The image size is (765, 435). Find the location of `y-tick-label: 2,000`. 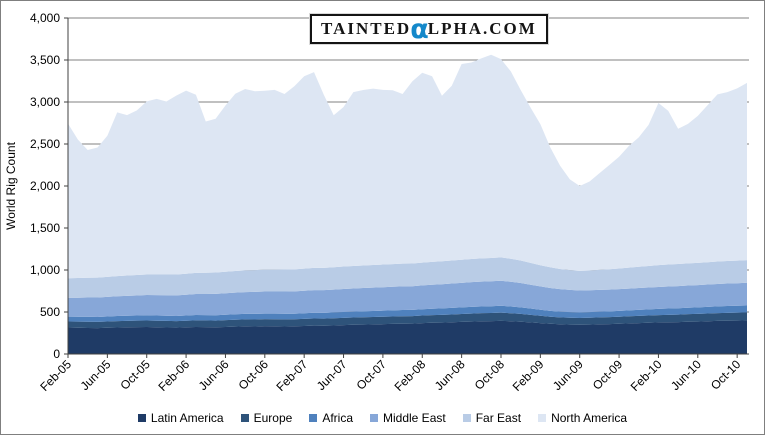

y-tick-label: 2,000 is located at coordinates (45, 186).